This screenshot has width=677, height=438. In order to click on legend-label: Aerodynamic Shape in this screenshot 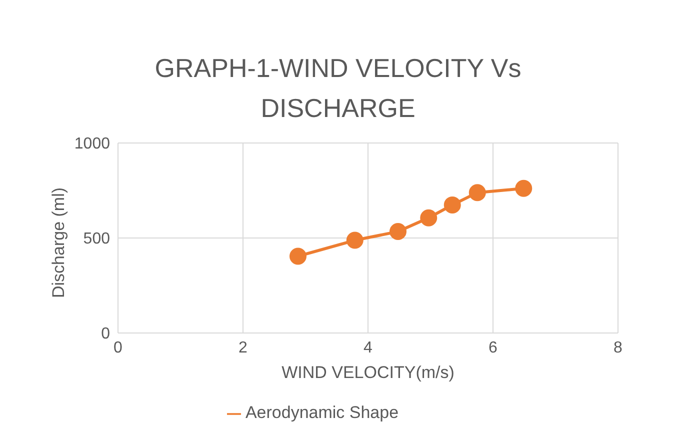, I will do `click(322, 412)`.